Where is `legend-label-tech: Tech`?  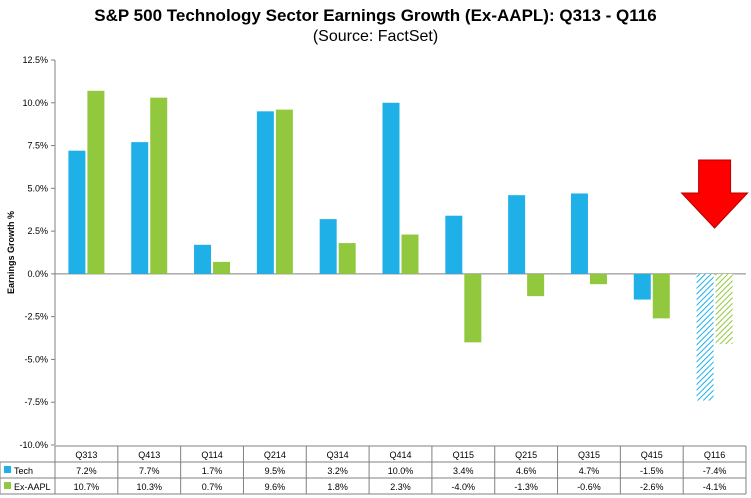
legend-label-tech: Tech is located at coordinates (23, 471).